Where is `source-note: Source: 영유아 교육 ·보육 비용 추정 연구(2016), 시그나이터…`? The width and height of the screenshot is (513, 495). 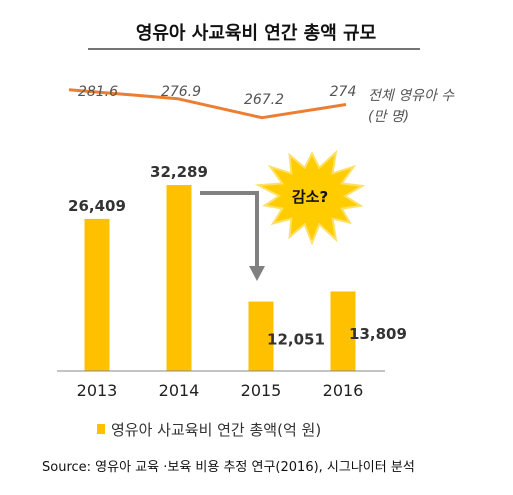 source-note: Source: 영유아 교육 ·보육 비용 추정 연구(2016), 시그나이터… is located at coordinates (228, 467).